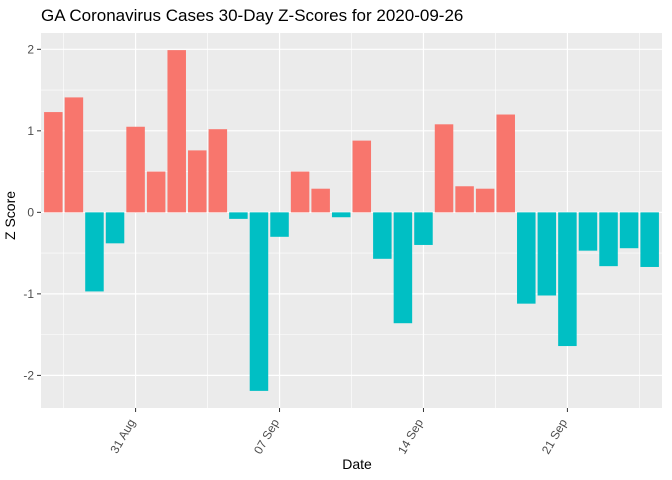 The width and height of the screenshot is (672, 480). Describe the element at coordinates (122, 436) in the screenshot. I see `x-tick-label: 31 Aug` at that location.